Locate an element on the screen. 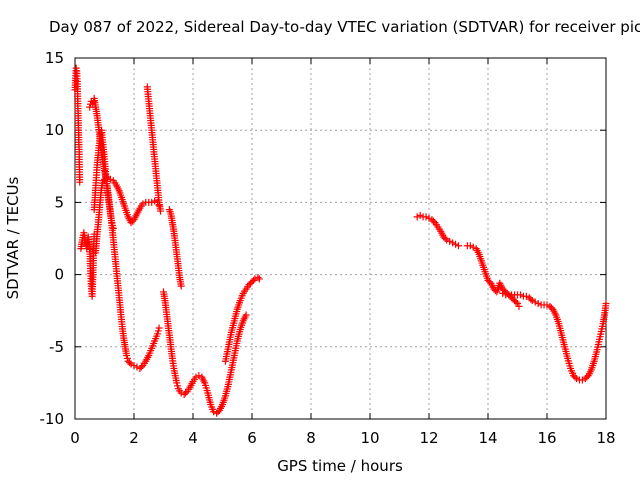 The image size is (640, 480). x-tick-label: 14 is located at coordinates (487, 438).